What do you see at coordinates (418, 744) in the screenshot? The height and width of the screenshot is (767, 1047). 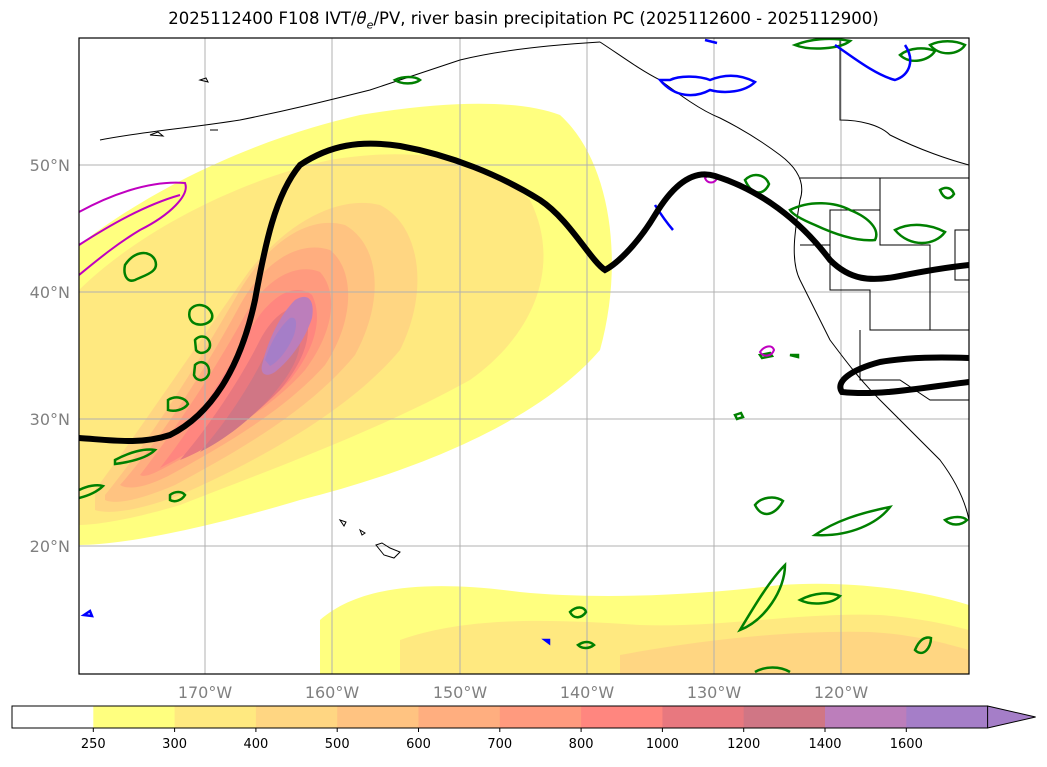 I see `colorbar-tick-label: 600` at bounding box center [418, 744].